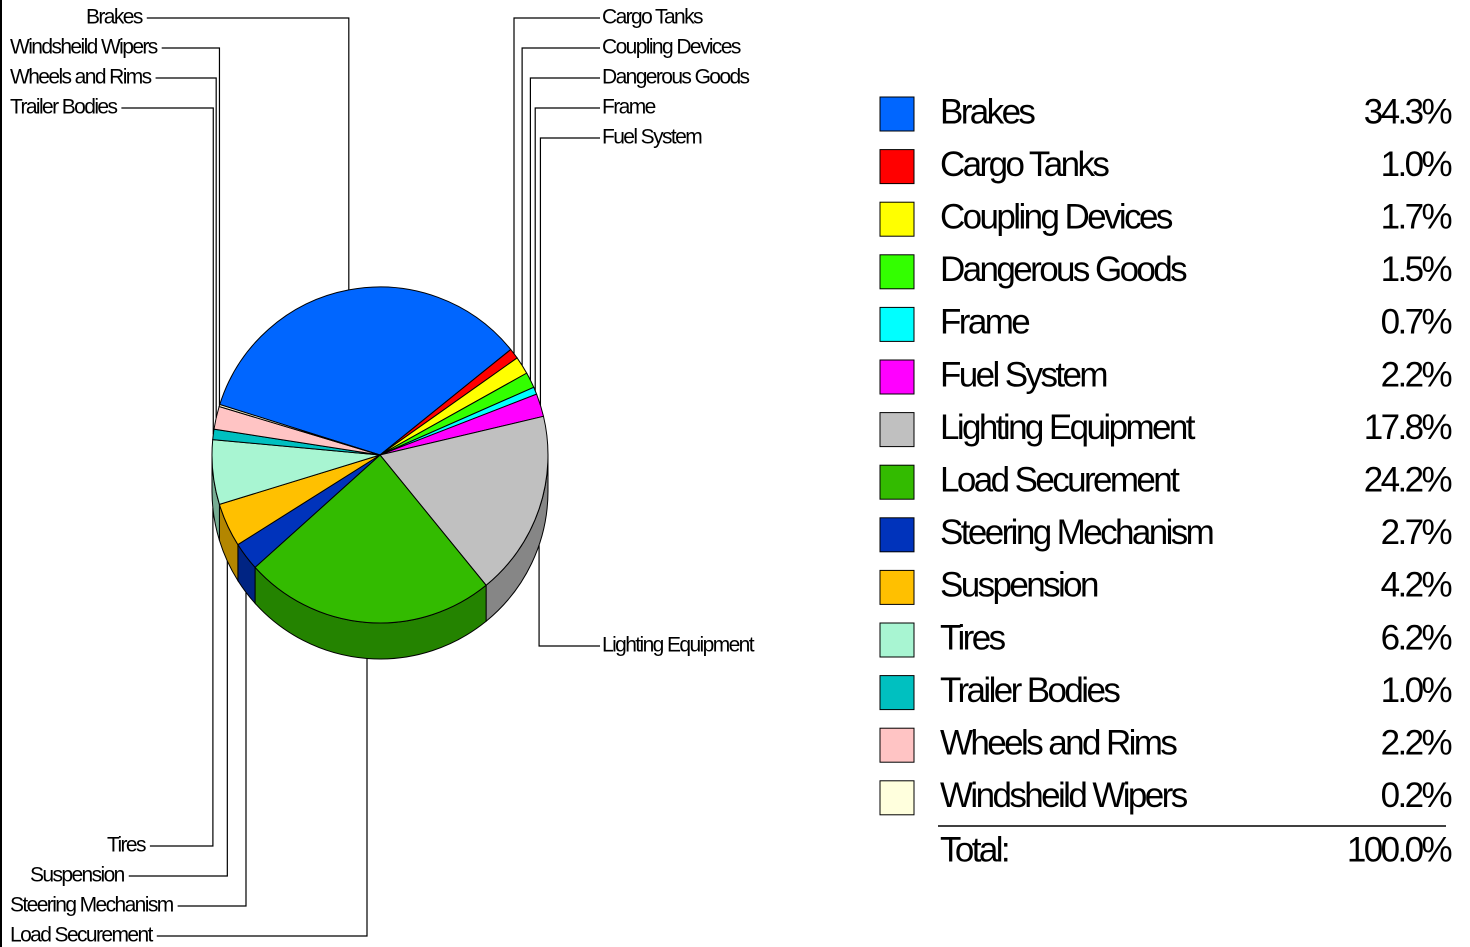 The image size is (1470, 947). Describe the element at coordinates (1060, 479) in the screenshot. I see `legend-label: Load Securement` at that location.